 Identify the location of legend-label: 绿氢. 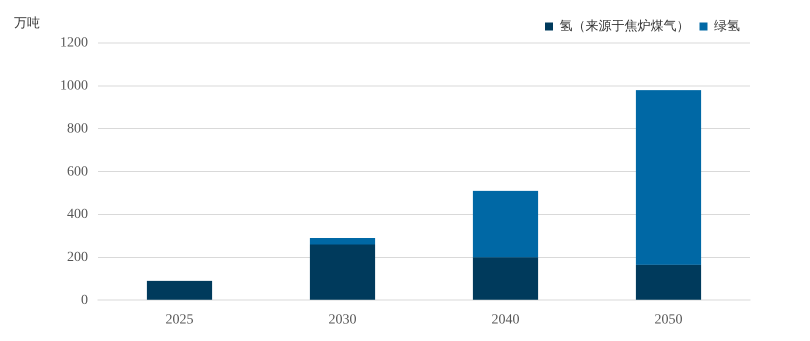
(727, 26).